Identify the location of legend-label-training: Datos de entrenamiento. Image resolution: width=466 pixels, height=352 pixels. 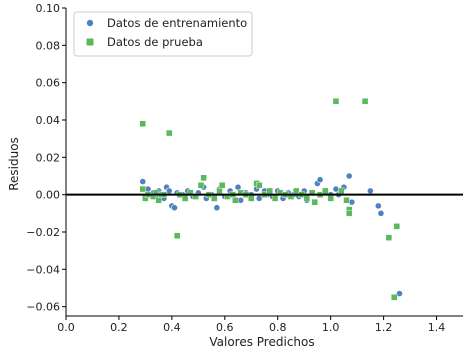
(177, 23).